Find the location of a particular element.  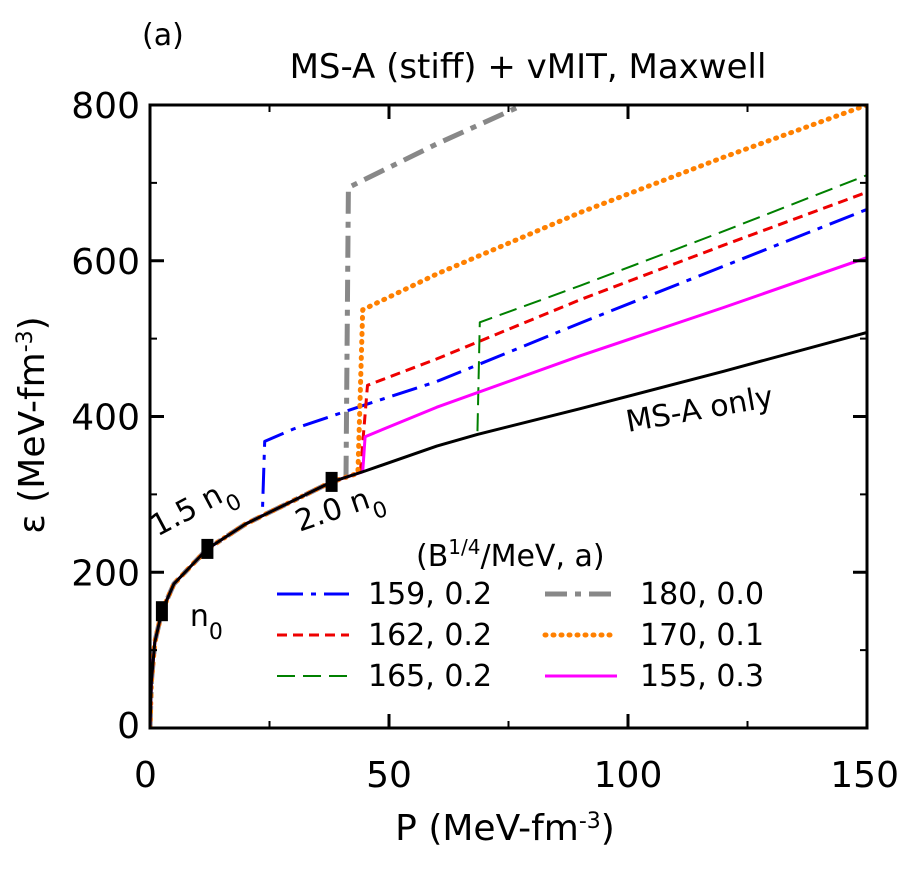

y-tick-label: 800 is located at coordinates (105, 106).